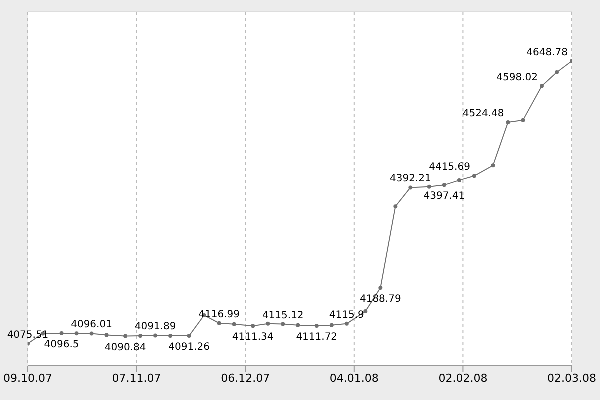 This screenshot has width=600, height=400. I want to click on data-label: 4415.69, so click(449, 168).